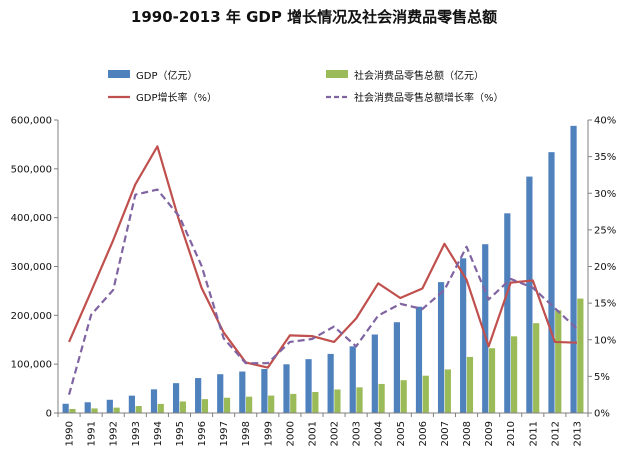 This screenshot has height=454, width=628. Describe the element at coordinates (31, 169) in the screenshot. I see `y-left-tick-label: 500,000` at that location.